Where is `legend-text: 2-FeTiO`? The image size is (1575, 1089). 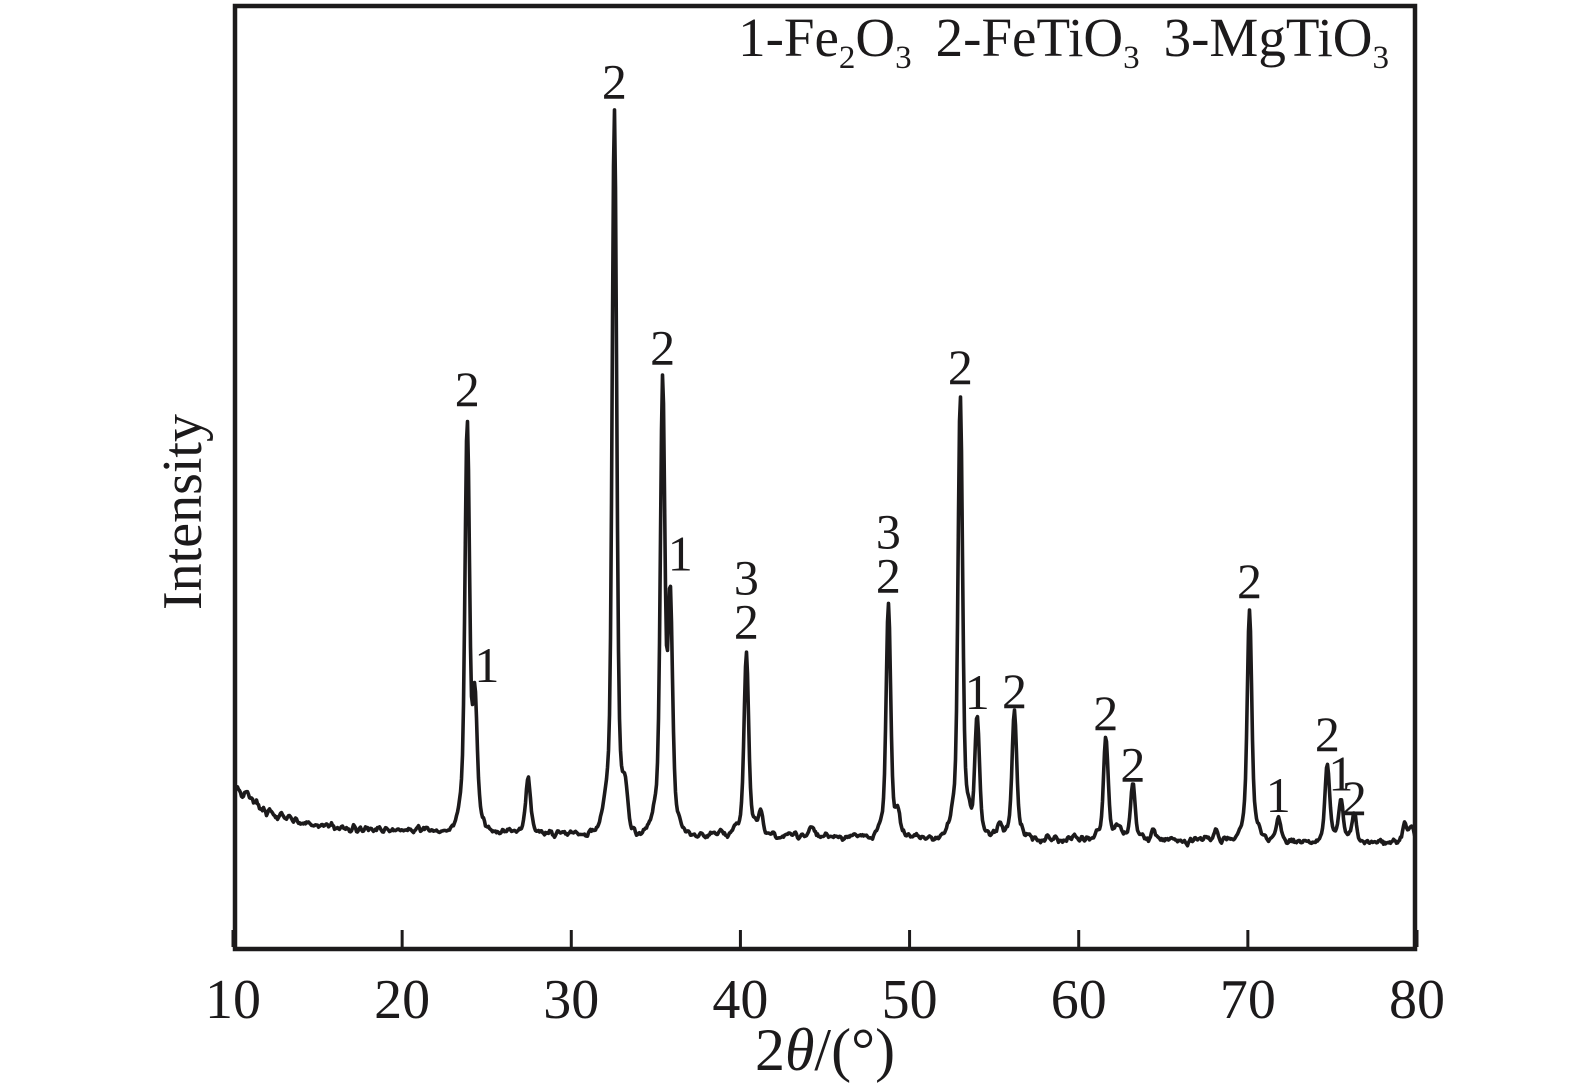 legend-text: 2-FeTiO is located at coordinates (1029, 37).